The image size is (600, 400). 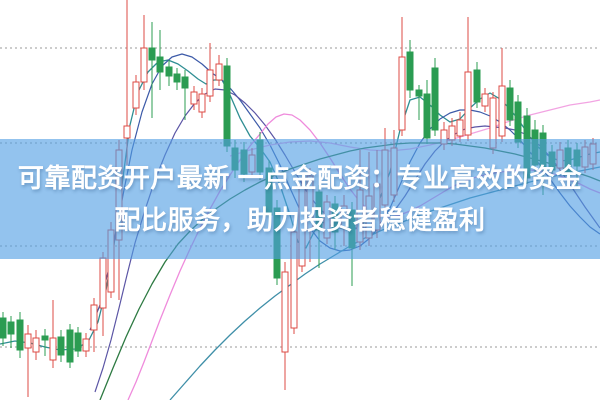 I want to click on headline-line-1: 可靠配资开户最新 一点金配资：专业高效的资金, so click(x=300, y=178).